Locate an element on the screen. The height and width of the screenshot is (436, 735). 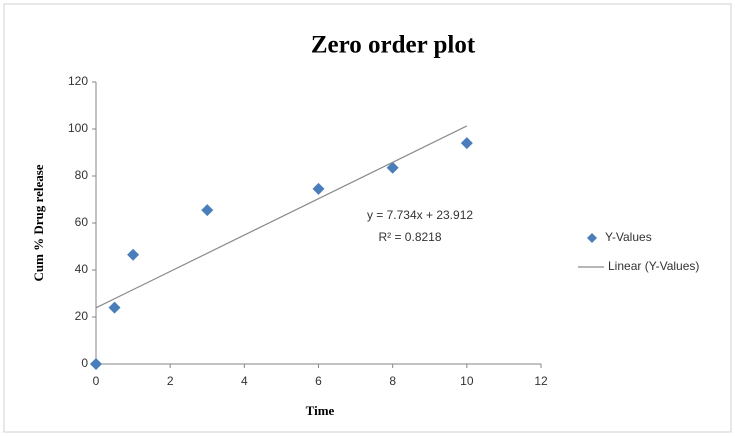
y-tick-label: 120 is located at coordinates (78, 81).